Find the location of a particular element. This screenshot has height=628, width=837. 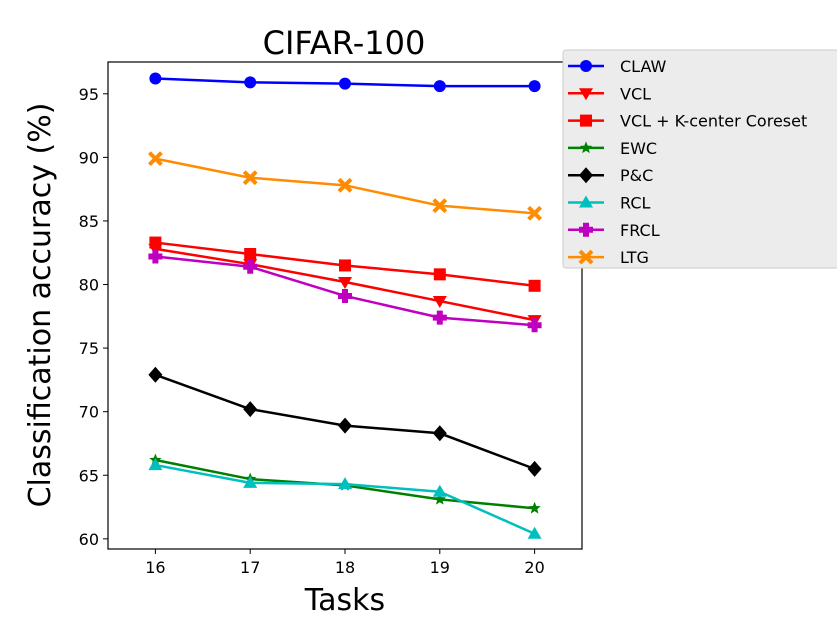

legend-item-ltg: LTG is located at coordinates (608, 257).